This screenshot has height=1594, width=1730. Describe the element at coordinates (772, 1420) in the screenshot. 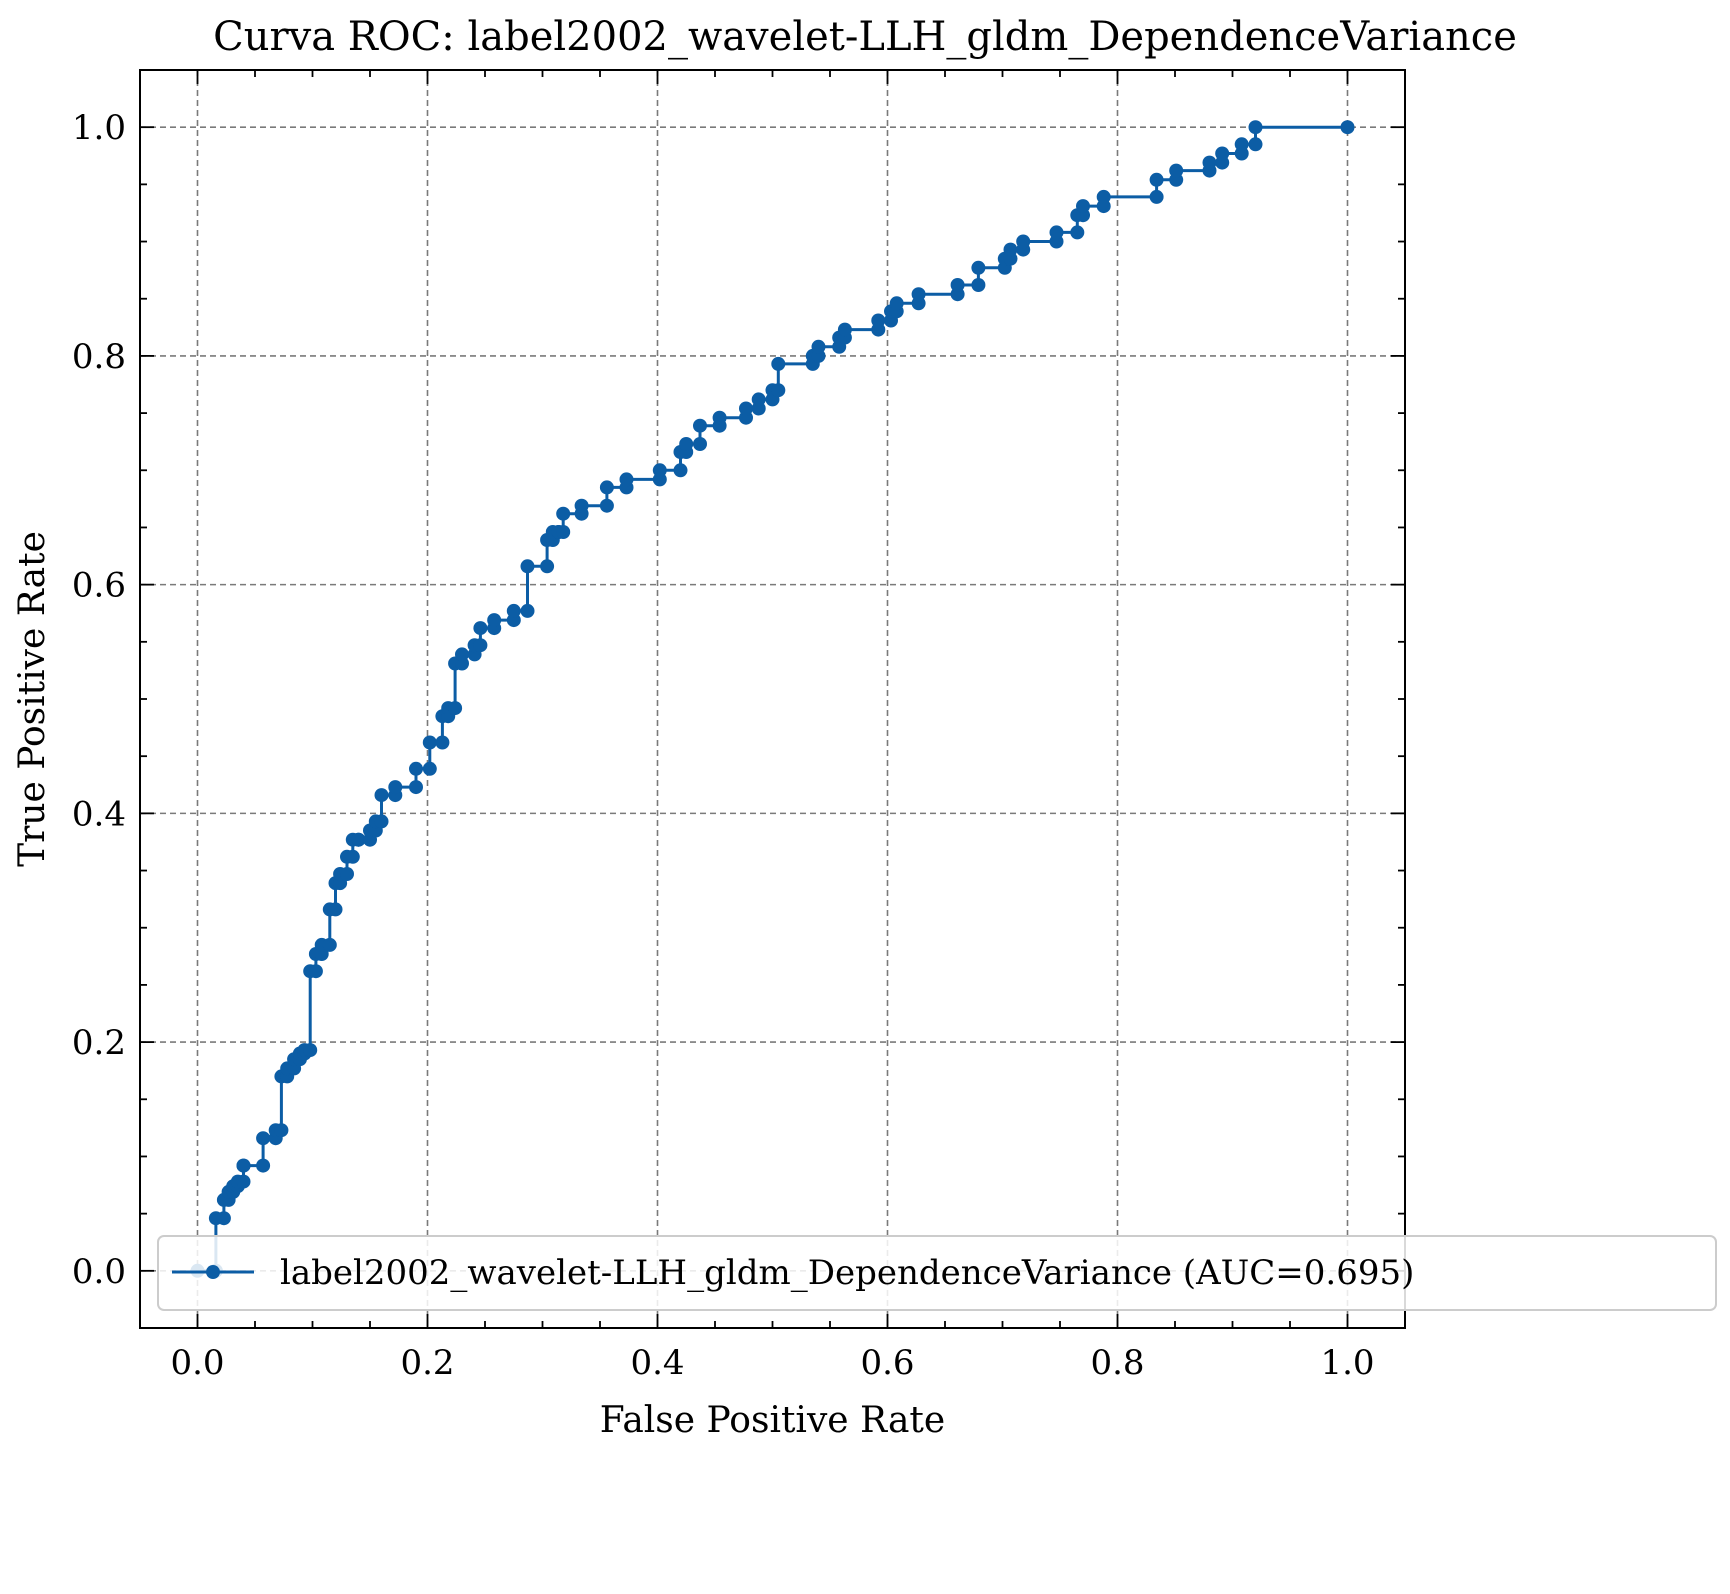

I see `x-axis-label: False Positive Rate` at that location.